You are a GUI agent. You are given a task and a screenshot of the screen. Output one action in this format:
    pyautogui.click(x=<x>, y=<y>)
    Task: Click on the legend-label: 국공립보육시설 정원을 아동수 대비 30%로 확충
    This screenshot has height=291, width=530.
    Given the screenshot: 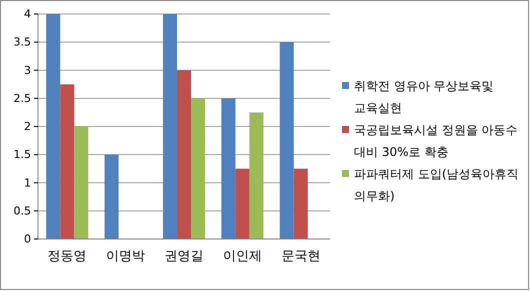 What is the action you would take?
    pyautogui.click(x=436, y=141)
    